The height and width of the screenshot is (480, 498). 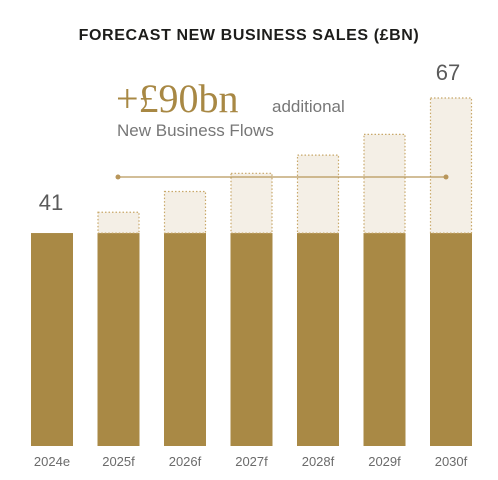 What do you see at coordinates (52, 461) in the screenshot?
I see `x-tick-2024e: 2024e` at bounding box center [52, 461].